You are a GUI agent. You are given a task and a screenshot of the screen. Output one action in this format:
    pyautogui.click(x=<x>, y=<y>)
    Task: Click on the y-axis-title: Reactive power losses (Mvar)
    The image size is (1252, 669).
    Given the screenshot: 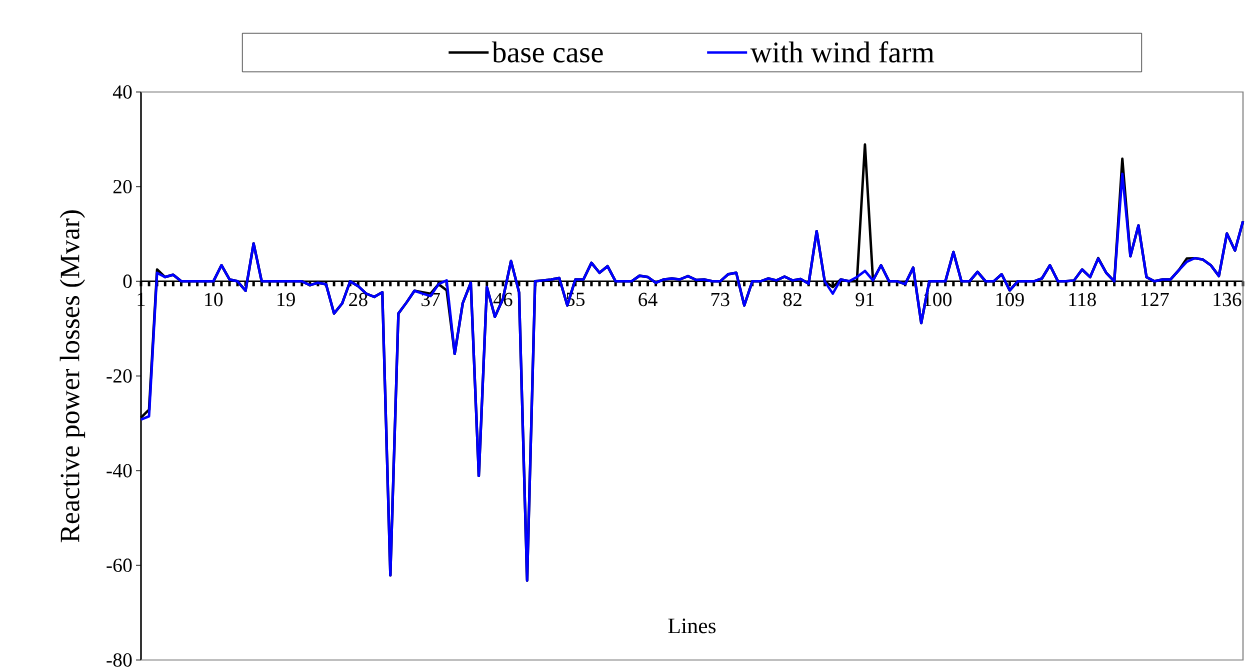 What is the action you would take?
    pyautogui.click(x=72, y=376)
    